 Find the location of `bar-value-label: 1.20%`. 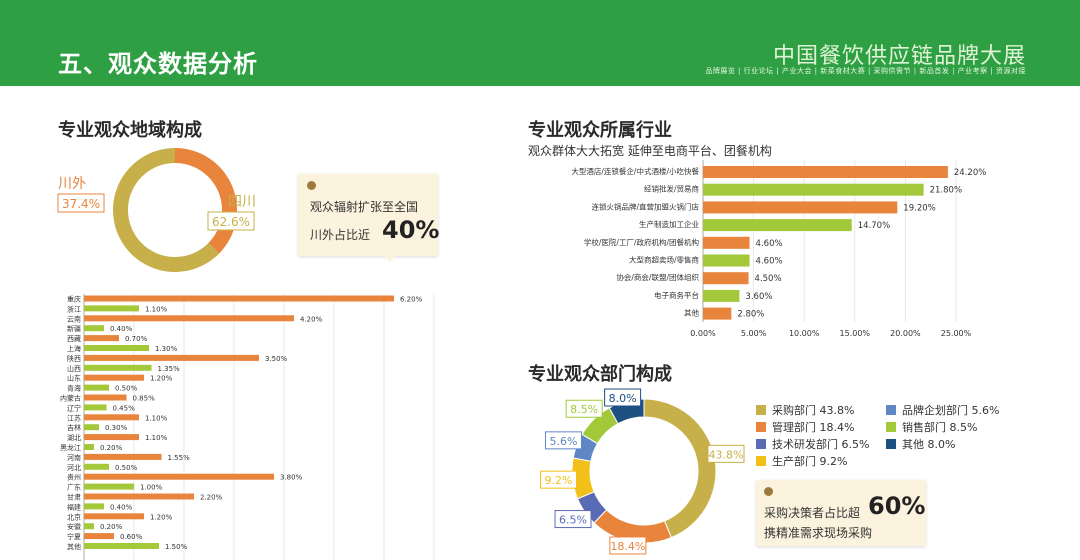

bar-value-label: 1.20% is located at coordinates (161, 517).